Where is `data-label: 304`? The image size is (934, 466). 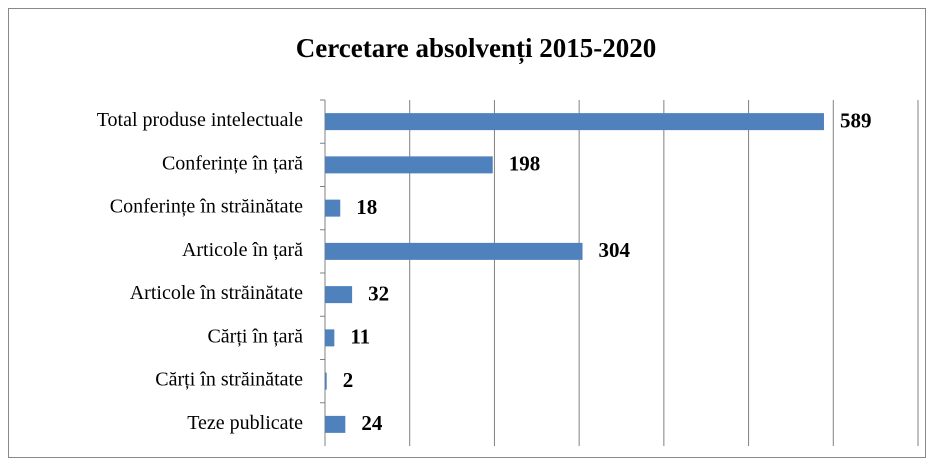 data-label: 304 is located at coordinates (615, 250).